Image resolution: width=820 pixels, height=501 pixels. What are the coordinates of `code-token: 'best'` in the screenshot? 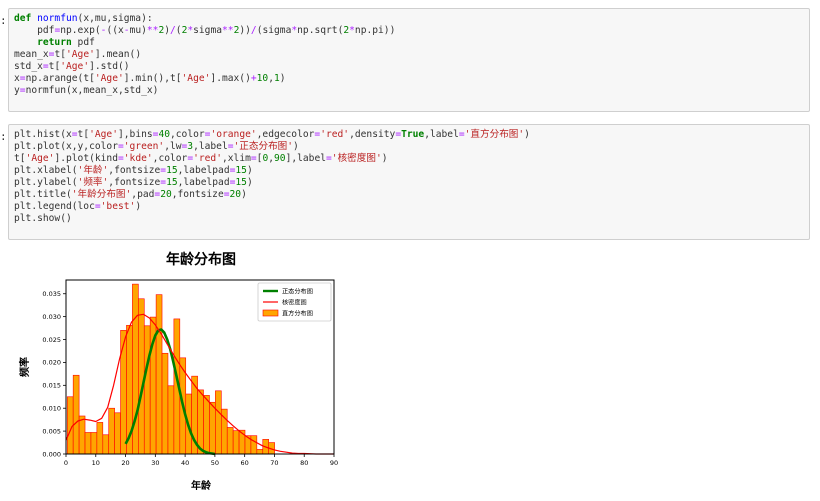 It's located at (118, 206).